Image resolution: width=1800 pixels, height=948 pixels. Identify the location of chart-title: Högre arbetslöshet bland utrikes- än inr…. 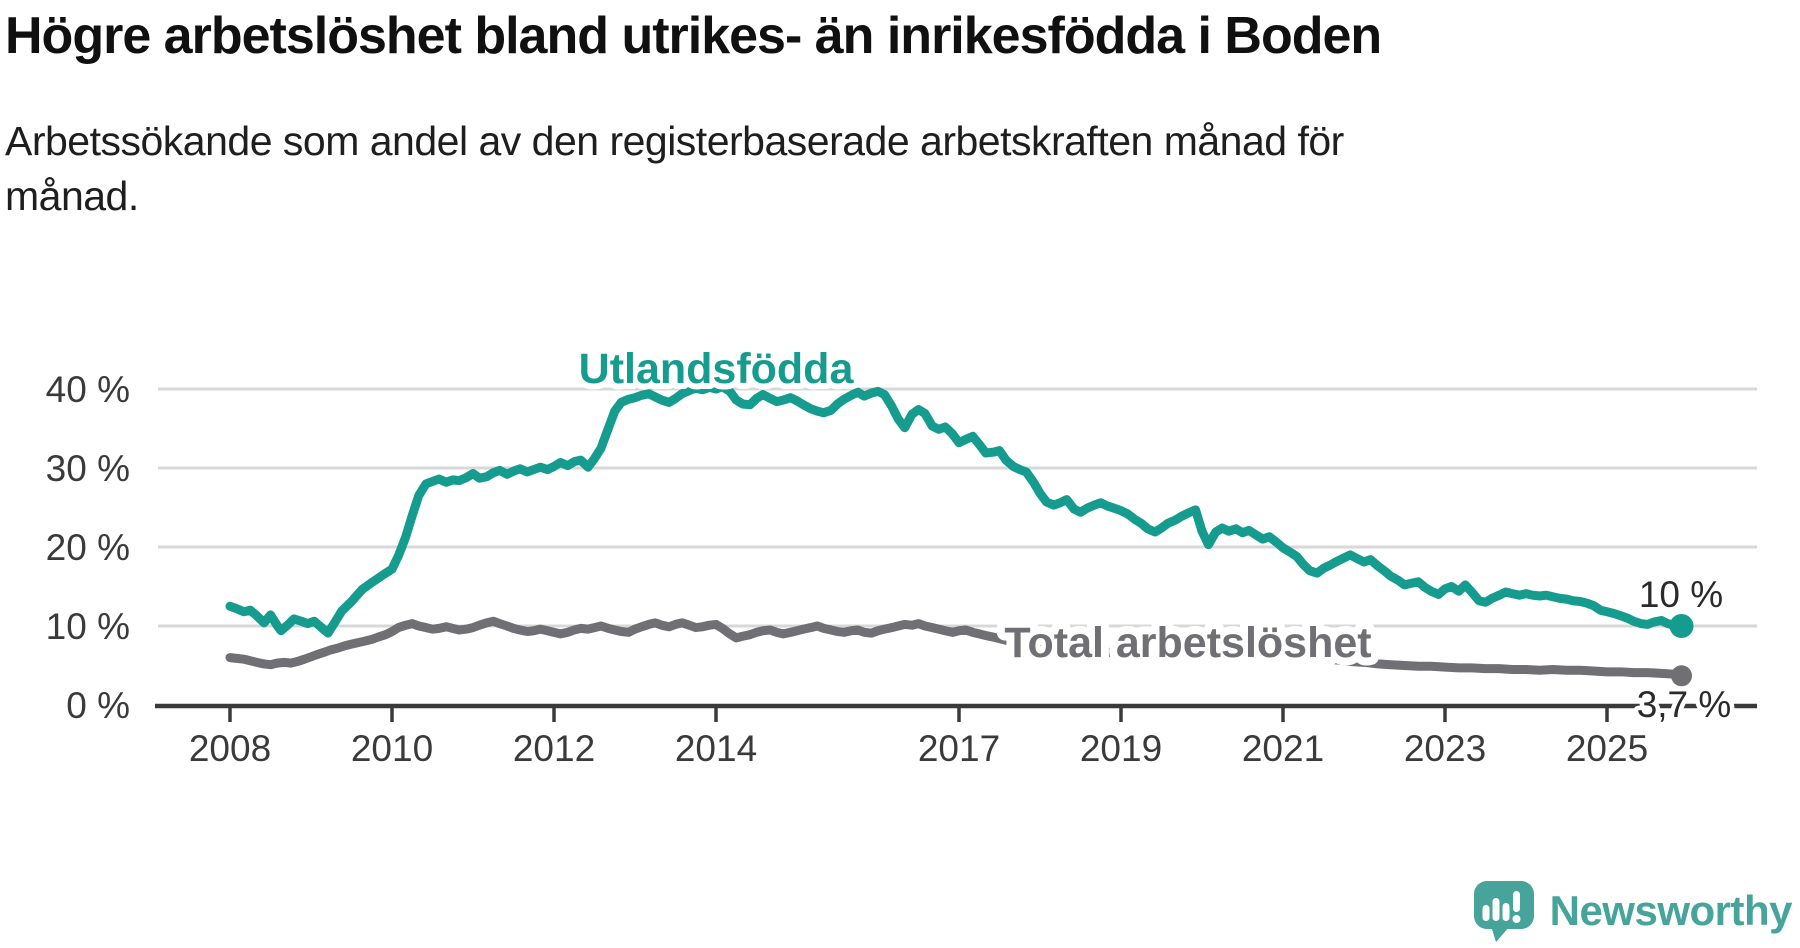
(693, 36).